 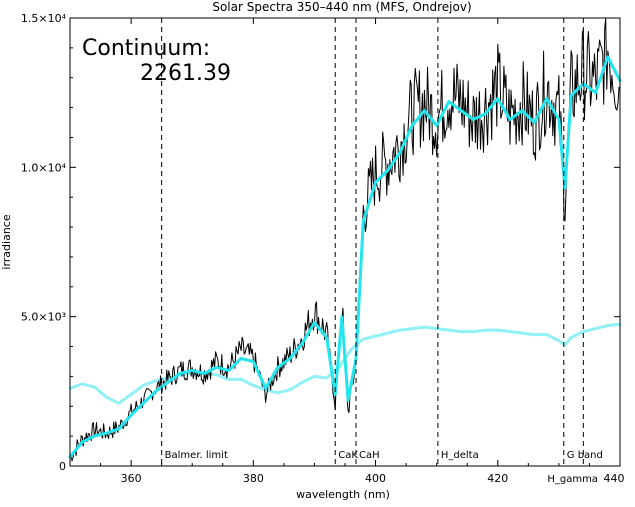 What do you see at coordinates (6, 241) in the screenshot?
I see `y-axis-label: irradiance` at bounding box center [6, 241].